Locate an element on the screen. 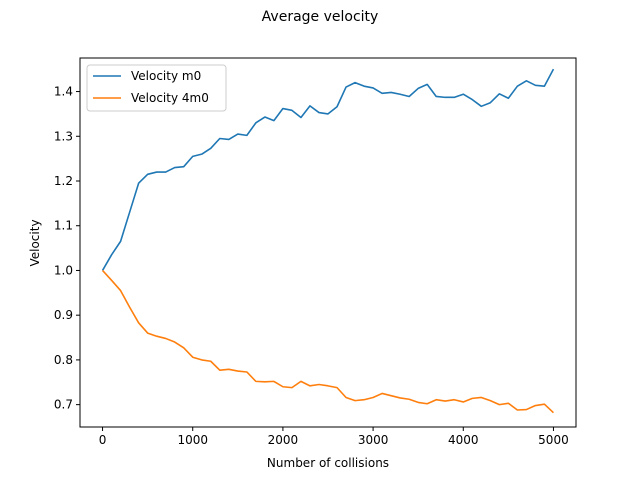  y-tick-label: 0.7 is located at coordinates (63, 405).